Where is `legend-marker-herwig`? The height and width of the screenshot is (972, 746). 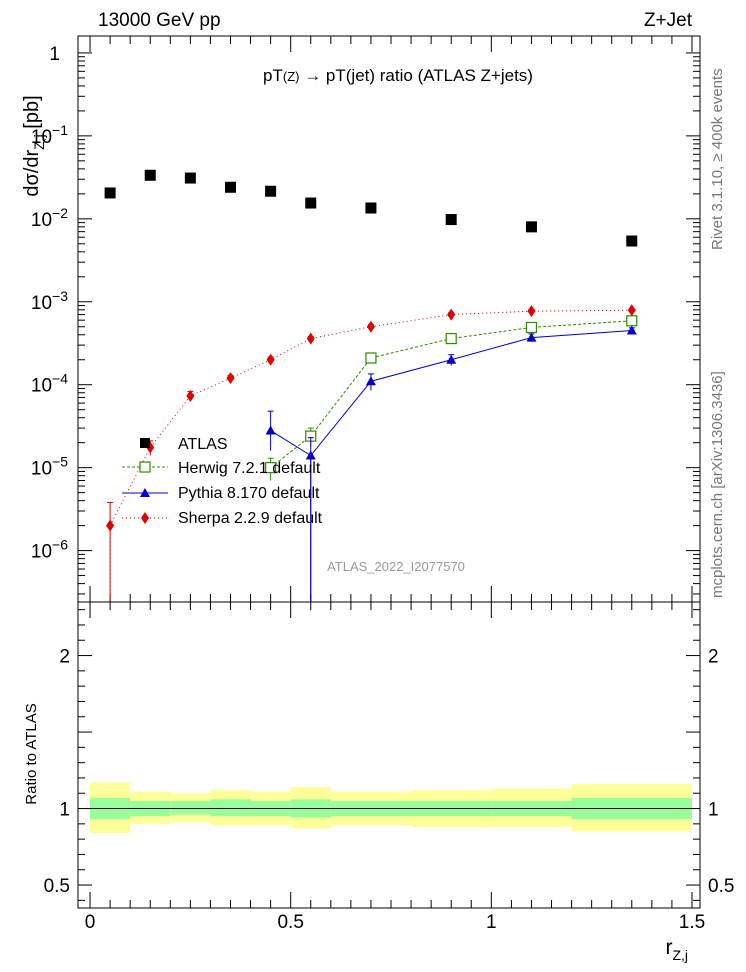 legend-marker-herwig is located at coordinates (145, 467).